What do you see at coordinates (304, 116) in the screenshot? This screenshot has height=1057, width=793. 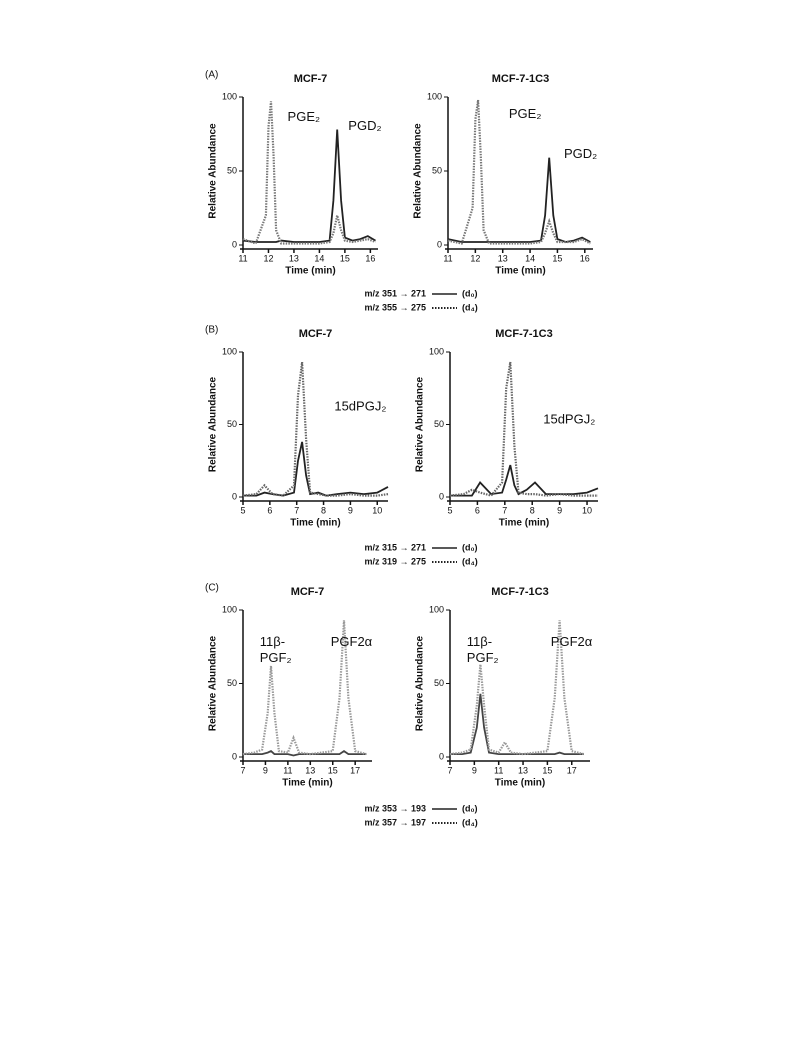 I see `peak-annotation: PGE₂` at bounding box center [304, 116].